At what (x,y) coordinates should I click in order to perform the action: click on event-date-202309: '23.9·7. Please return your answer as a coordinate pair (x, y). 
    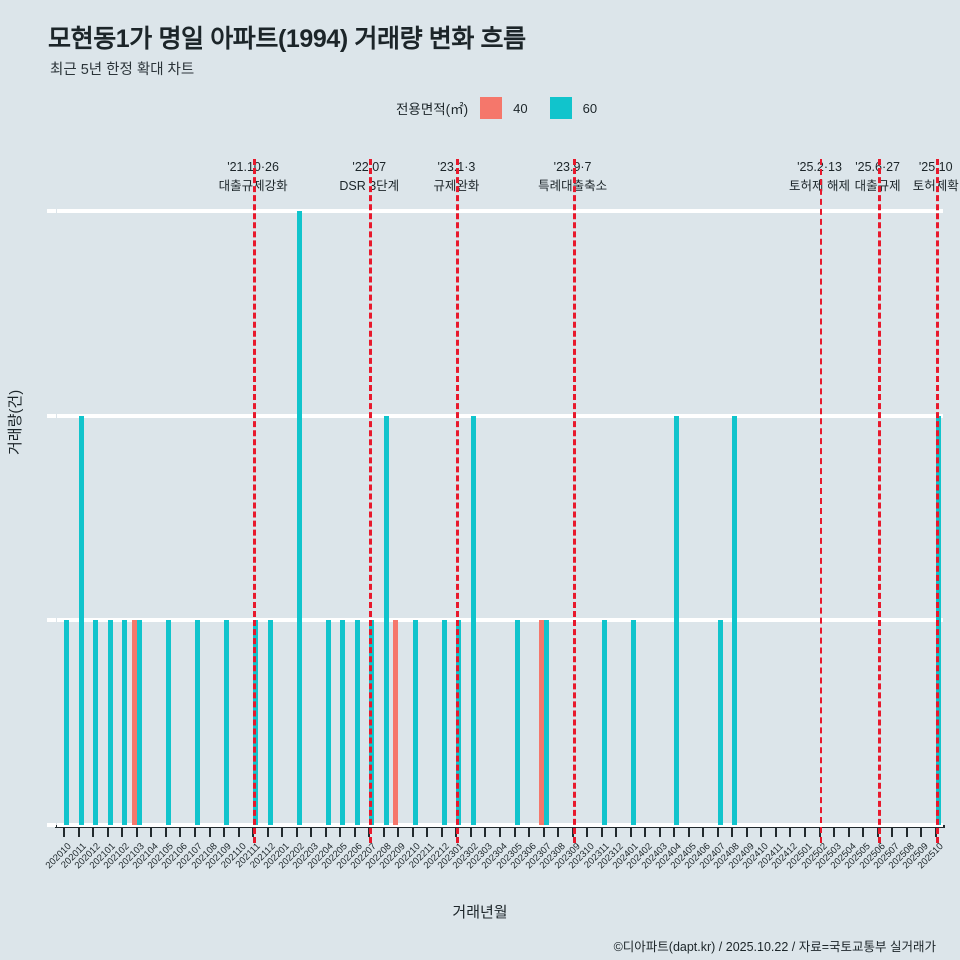
    Looking at the image, I should click on (572, 167).